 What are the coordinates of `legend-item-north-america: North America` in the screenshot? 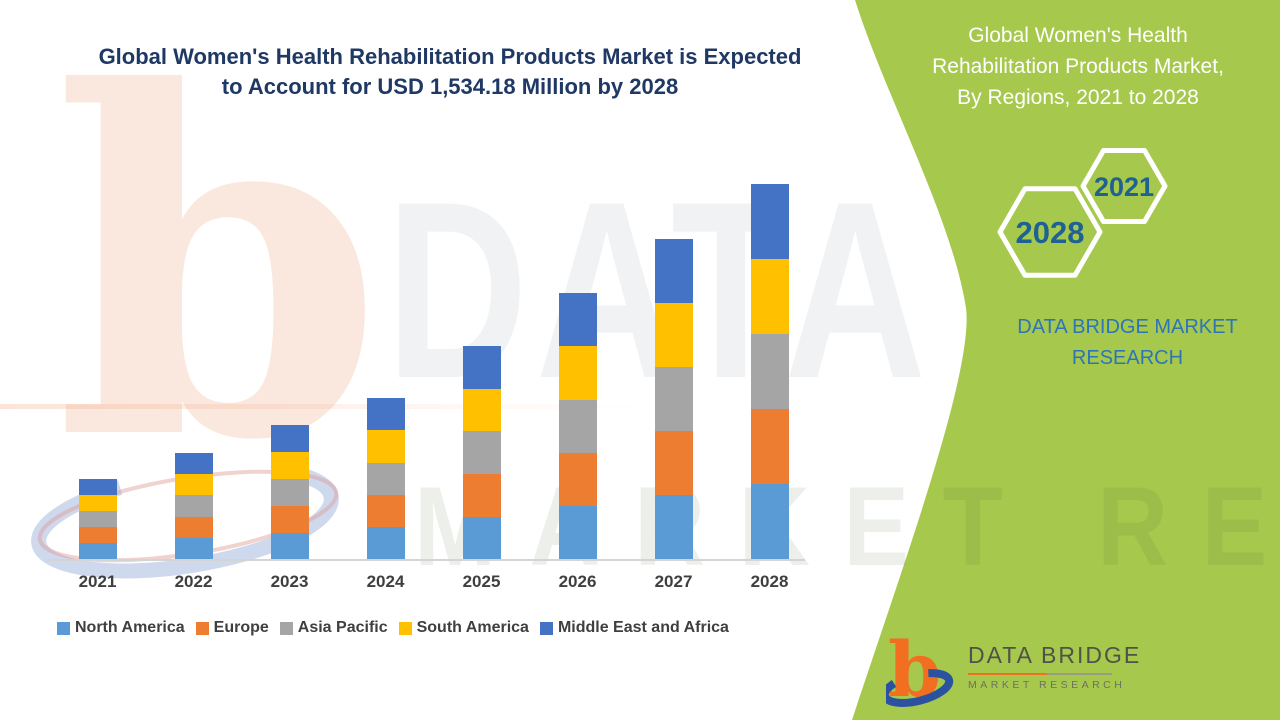 It's located at (121, 628).